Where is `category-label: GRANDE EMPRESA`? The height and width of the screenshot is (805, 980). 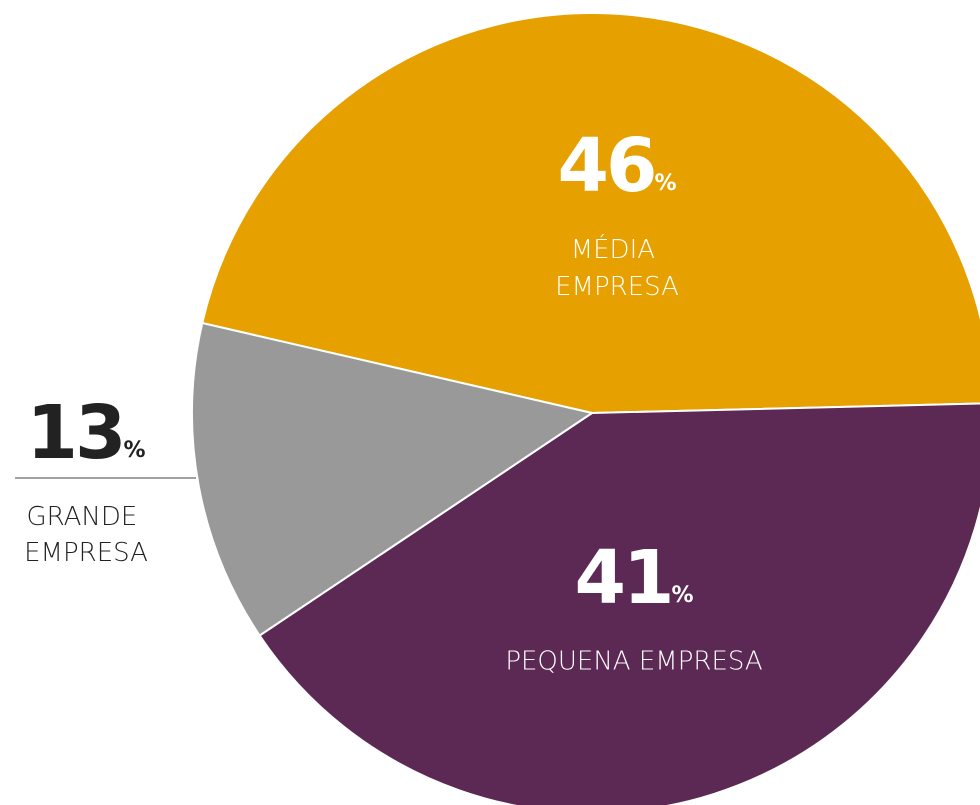 category-label: GRANDE EMPRESA is located at coordinates (86, 535).